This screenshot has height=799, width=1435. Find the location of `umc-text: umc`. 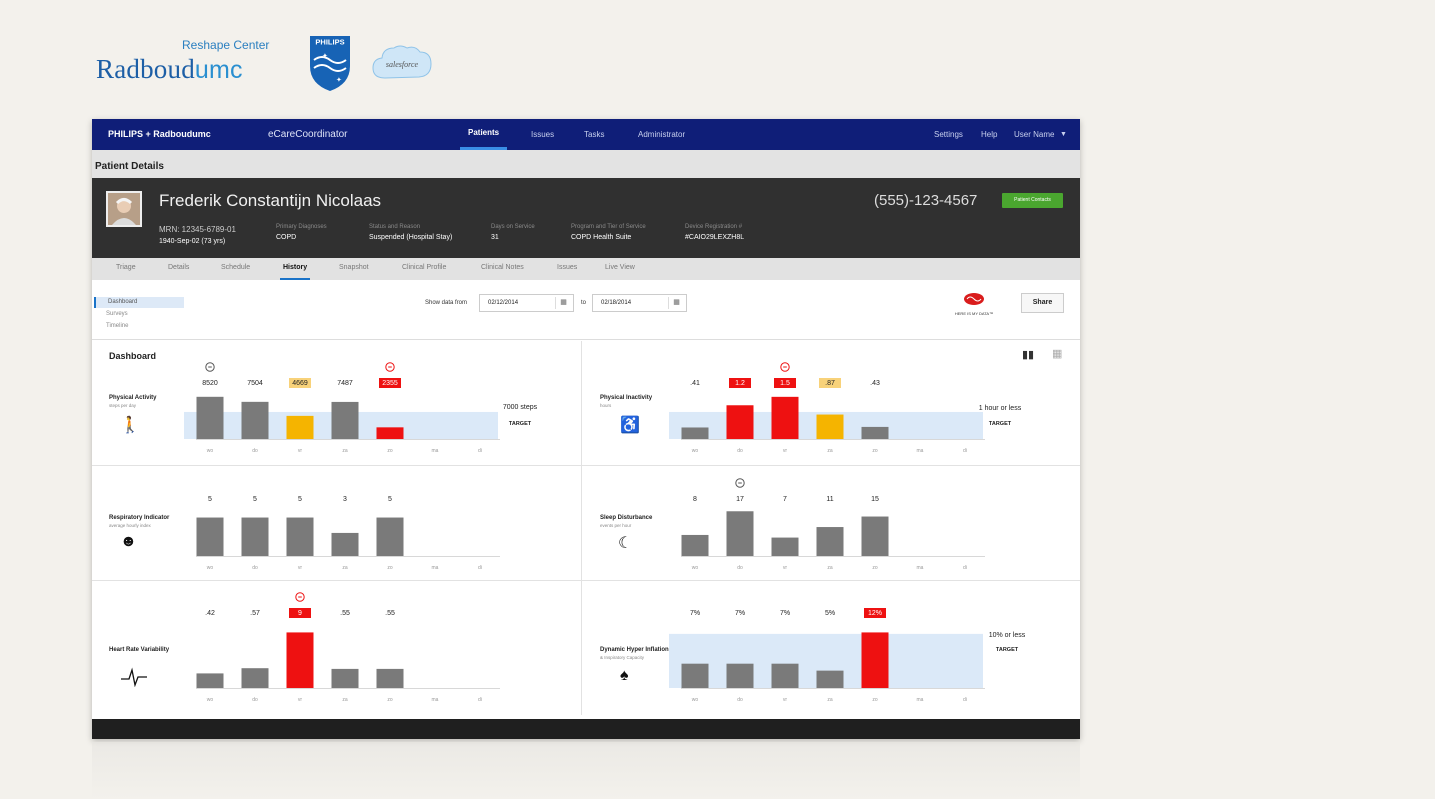

umc-text: umc is located at coordinates (218, 70).